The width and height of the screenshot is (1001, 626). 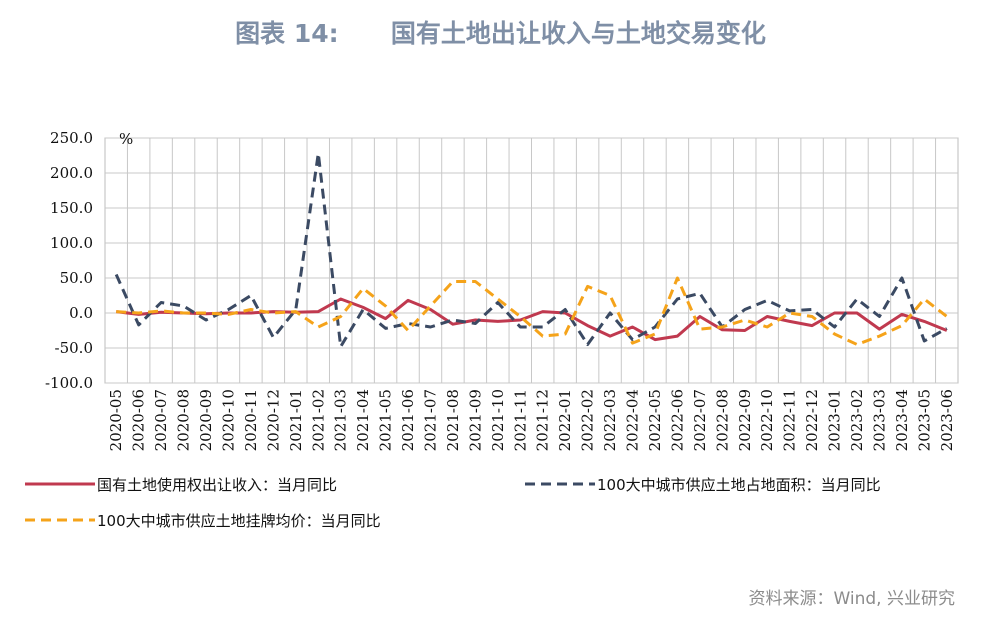 What do you see at coordinates (74, 348) in the screenshot?
I see `y-tick-label: -50.0` at bounding box center [74, 348].